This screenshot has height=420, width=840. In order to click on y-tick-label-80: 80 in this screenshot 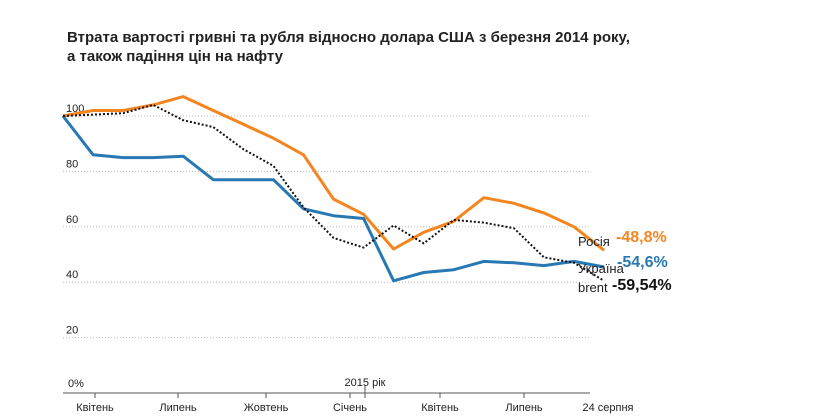, I will do `click(72, 164)`.